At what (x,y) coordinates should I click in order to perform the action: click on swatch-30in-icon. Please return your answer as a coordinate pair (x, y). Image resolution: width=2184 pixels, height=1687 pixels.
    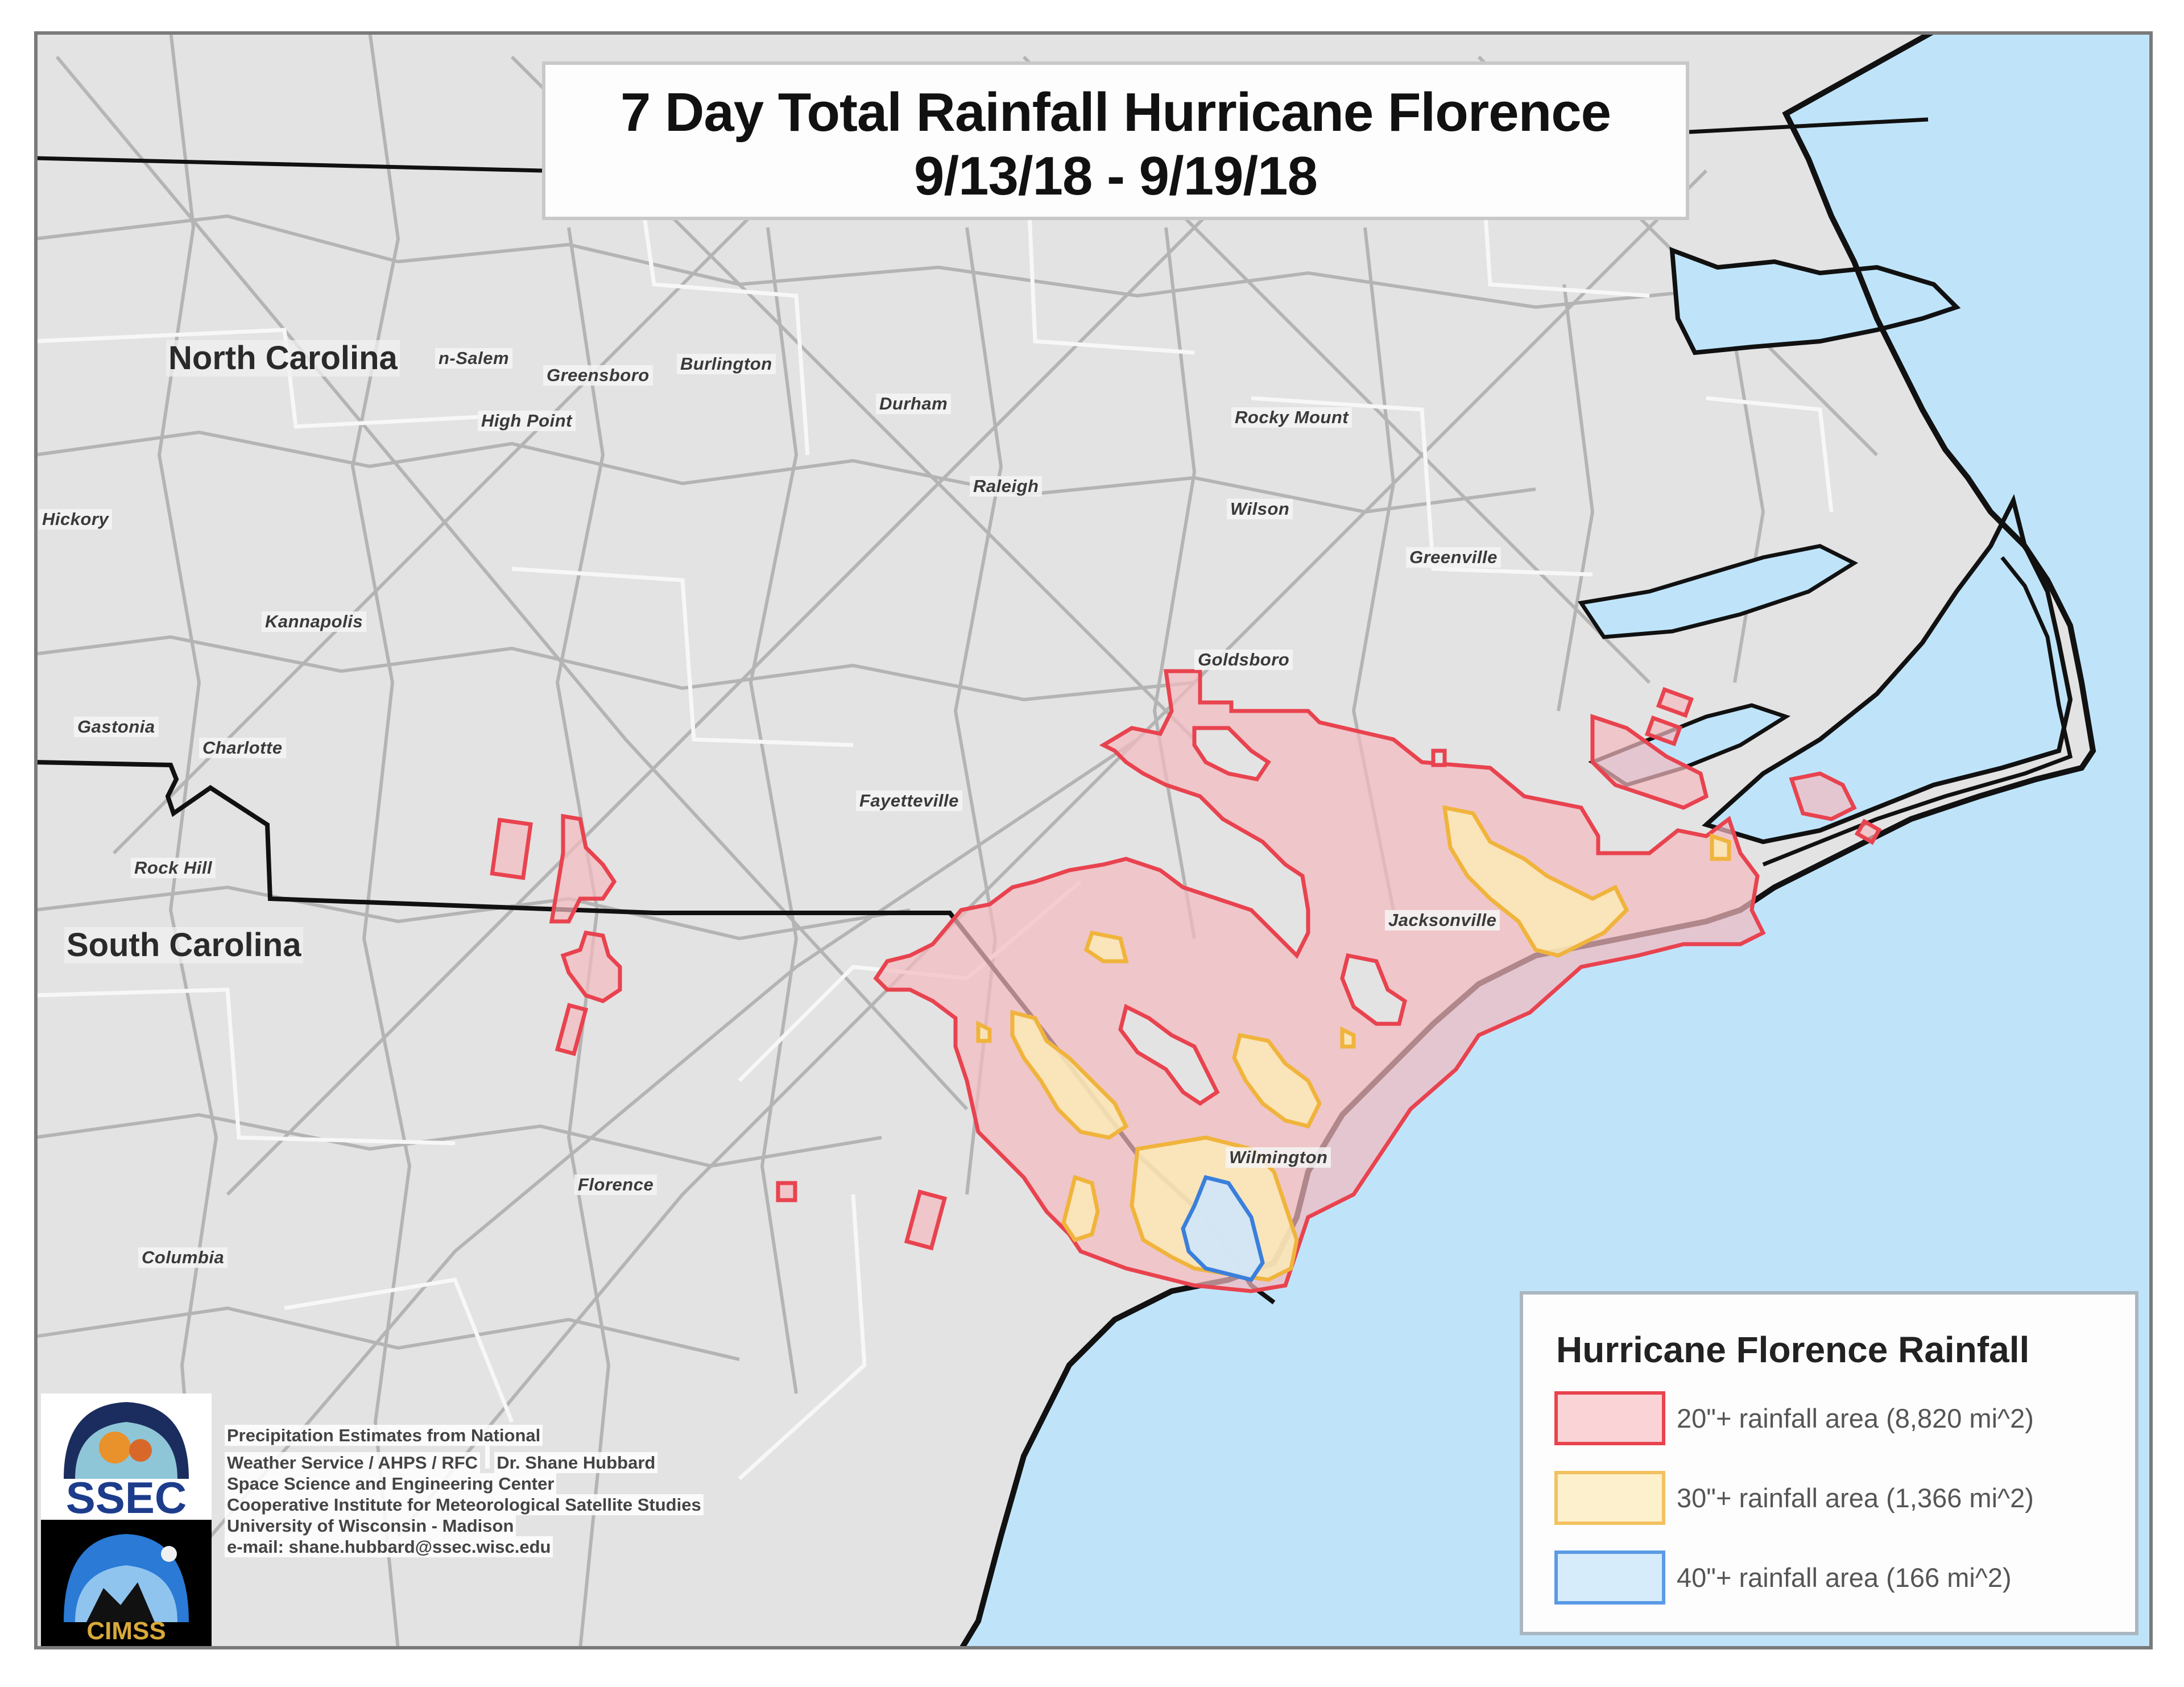
    Looking at the image, I should click on (1609, 1498).